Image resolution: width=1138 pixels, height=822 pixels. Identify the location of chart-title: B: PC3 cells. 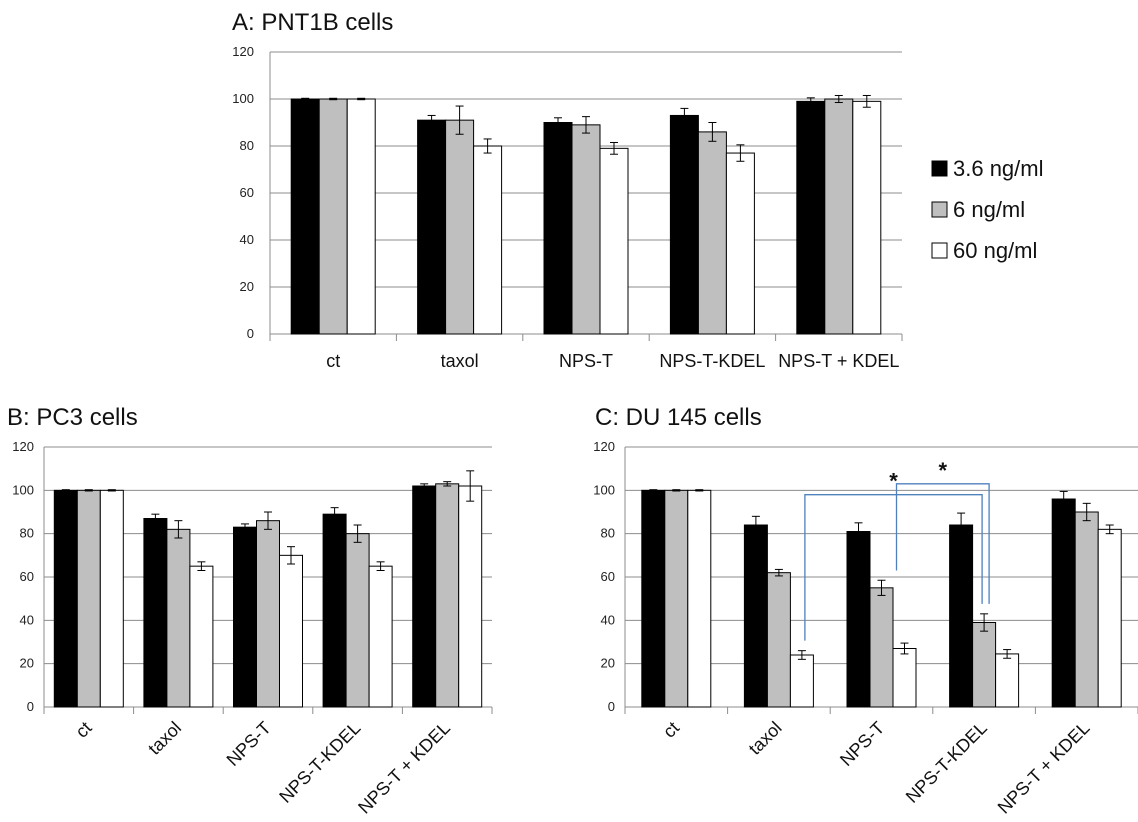
(72, 417).